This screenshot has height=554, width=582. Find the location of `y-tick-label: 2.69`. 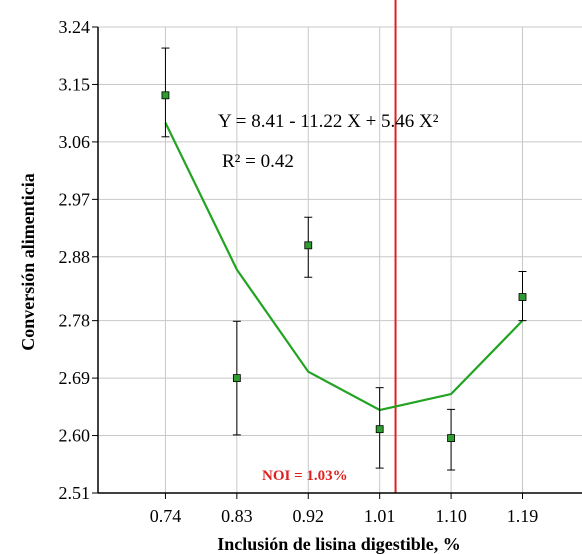

y-tick-label: 2.69 is located at coordinates (75, 378).